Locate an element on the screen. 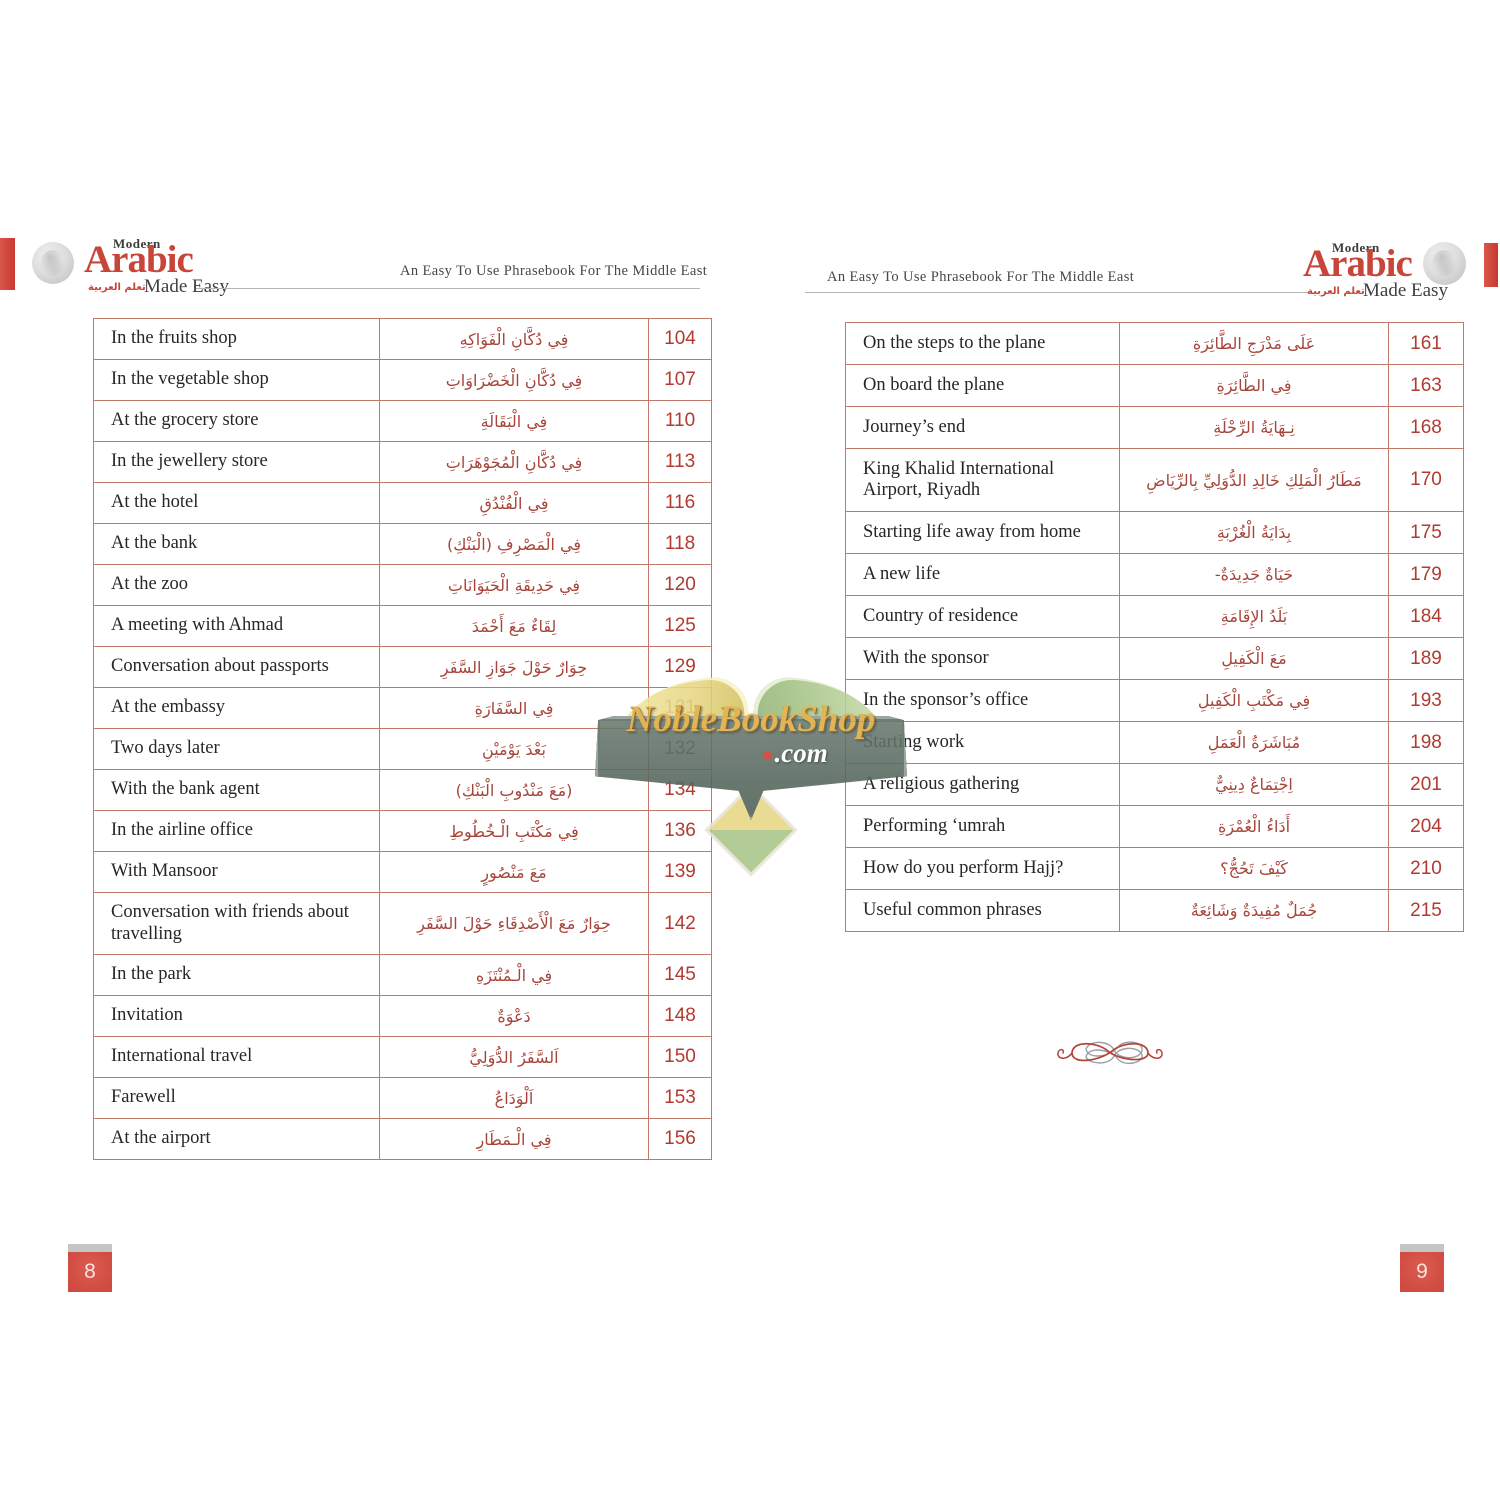 The height and width of the screenshot is (1500, 1500). toc-row: Journey’s end نِـهَايَةُ الرِّحْلَةِ 168 is located at coordinates (1154, 427).